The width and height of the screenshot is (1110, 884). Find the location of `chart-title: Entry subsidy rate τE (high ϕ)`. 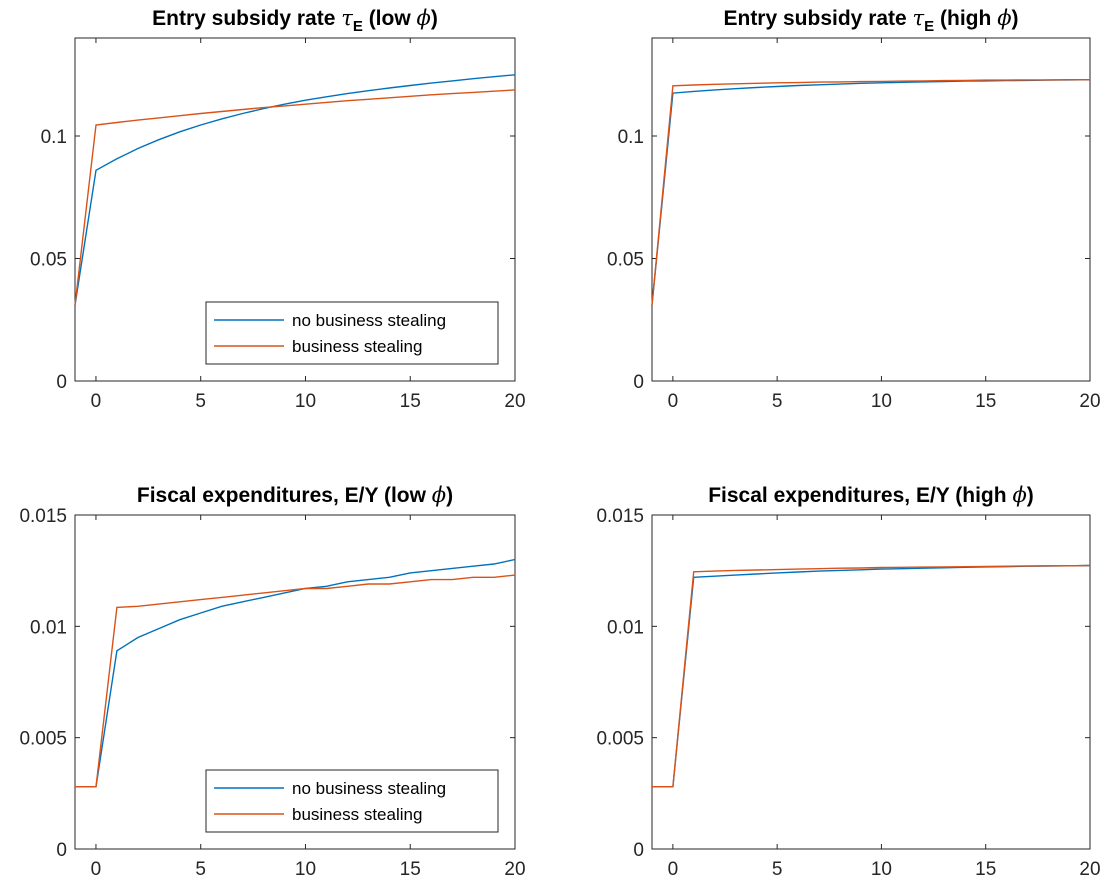

chart-title: Entry subsidy rate τE (high ϕ) is located at coordinates (870, 20).